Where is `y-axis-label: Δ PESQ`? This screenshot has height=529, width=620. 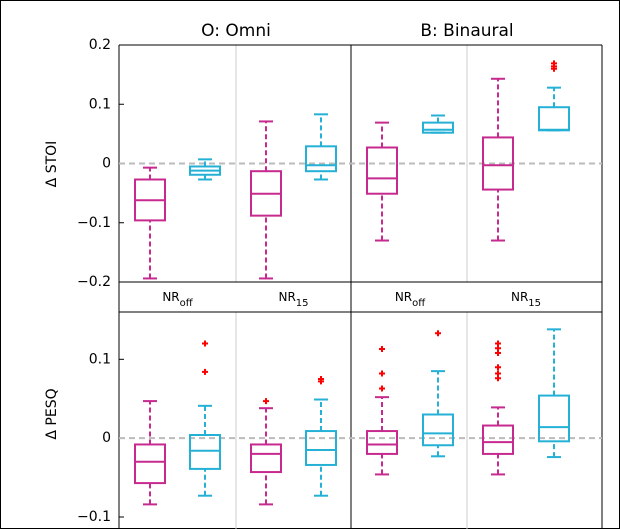
y-axis-label: Δ PESQ is located at coordinates (52, 413).